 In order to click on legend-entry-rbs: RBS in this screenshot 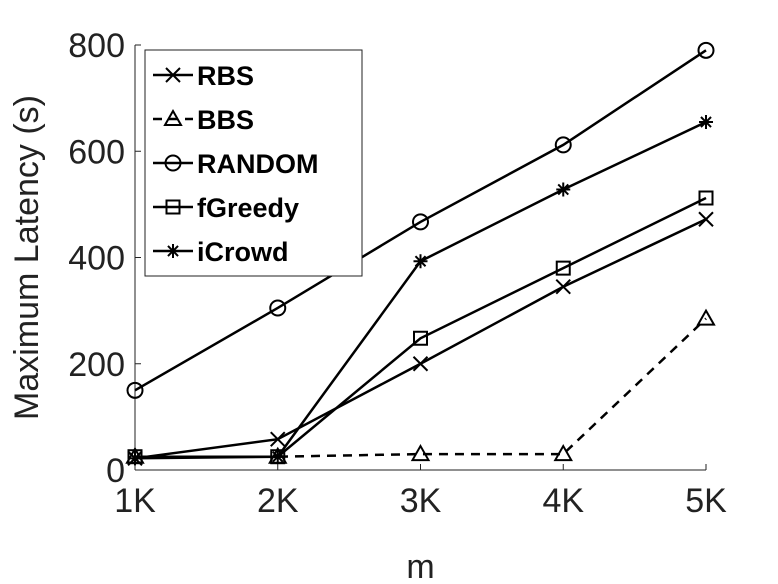, I will do `click(203, 76)`.